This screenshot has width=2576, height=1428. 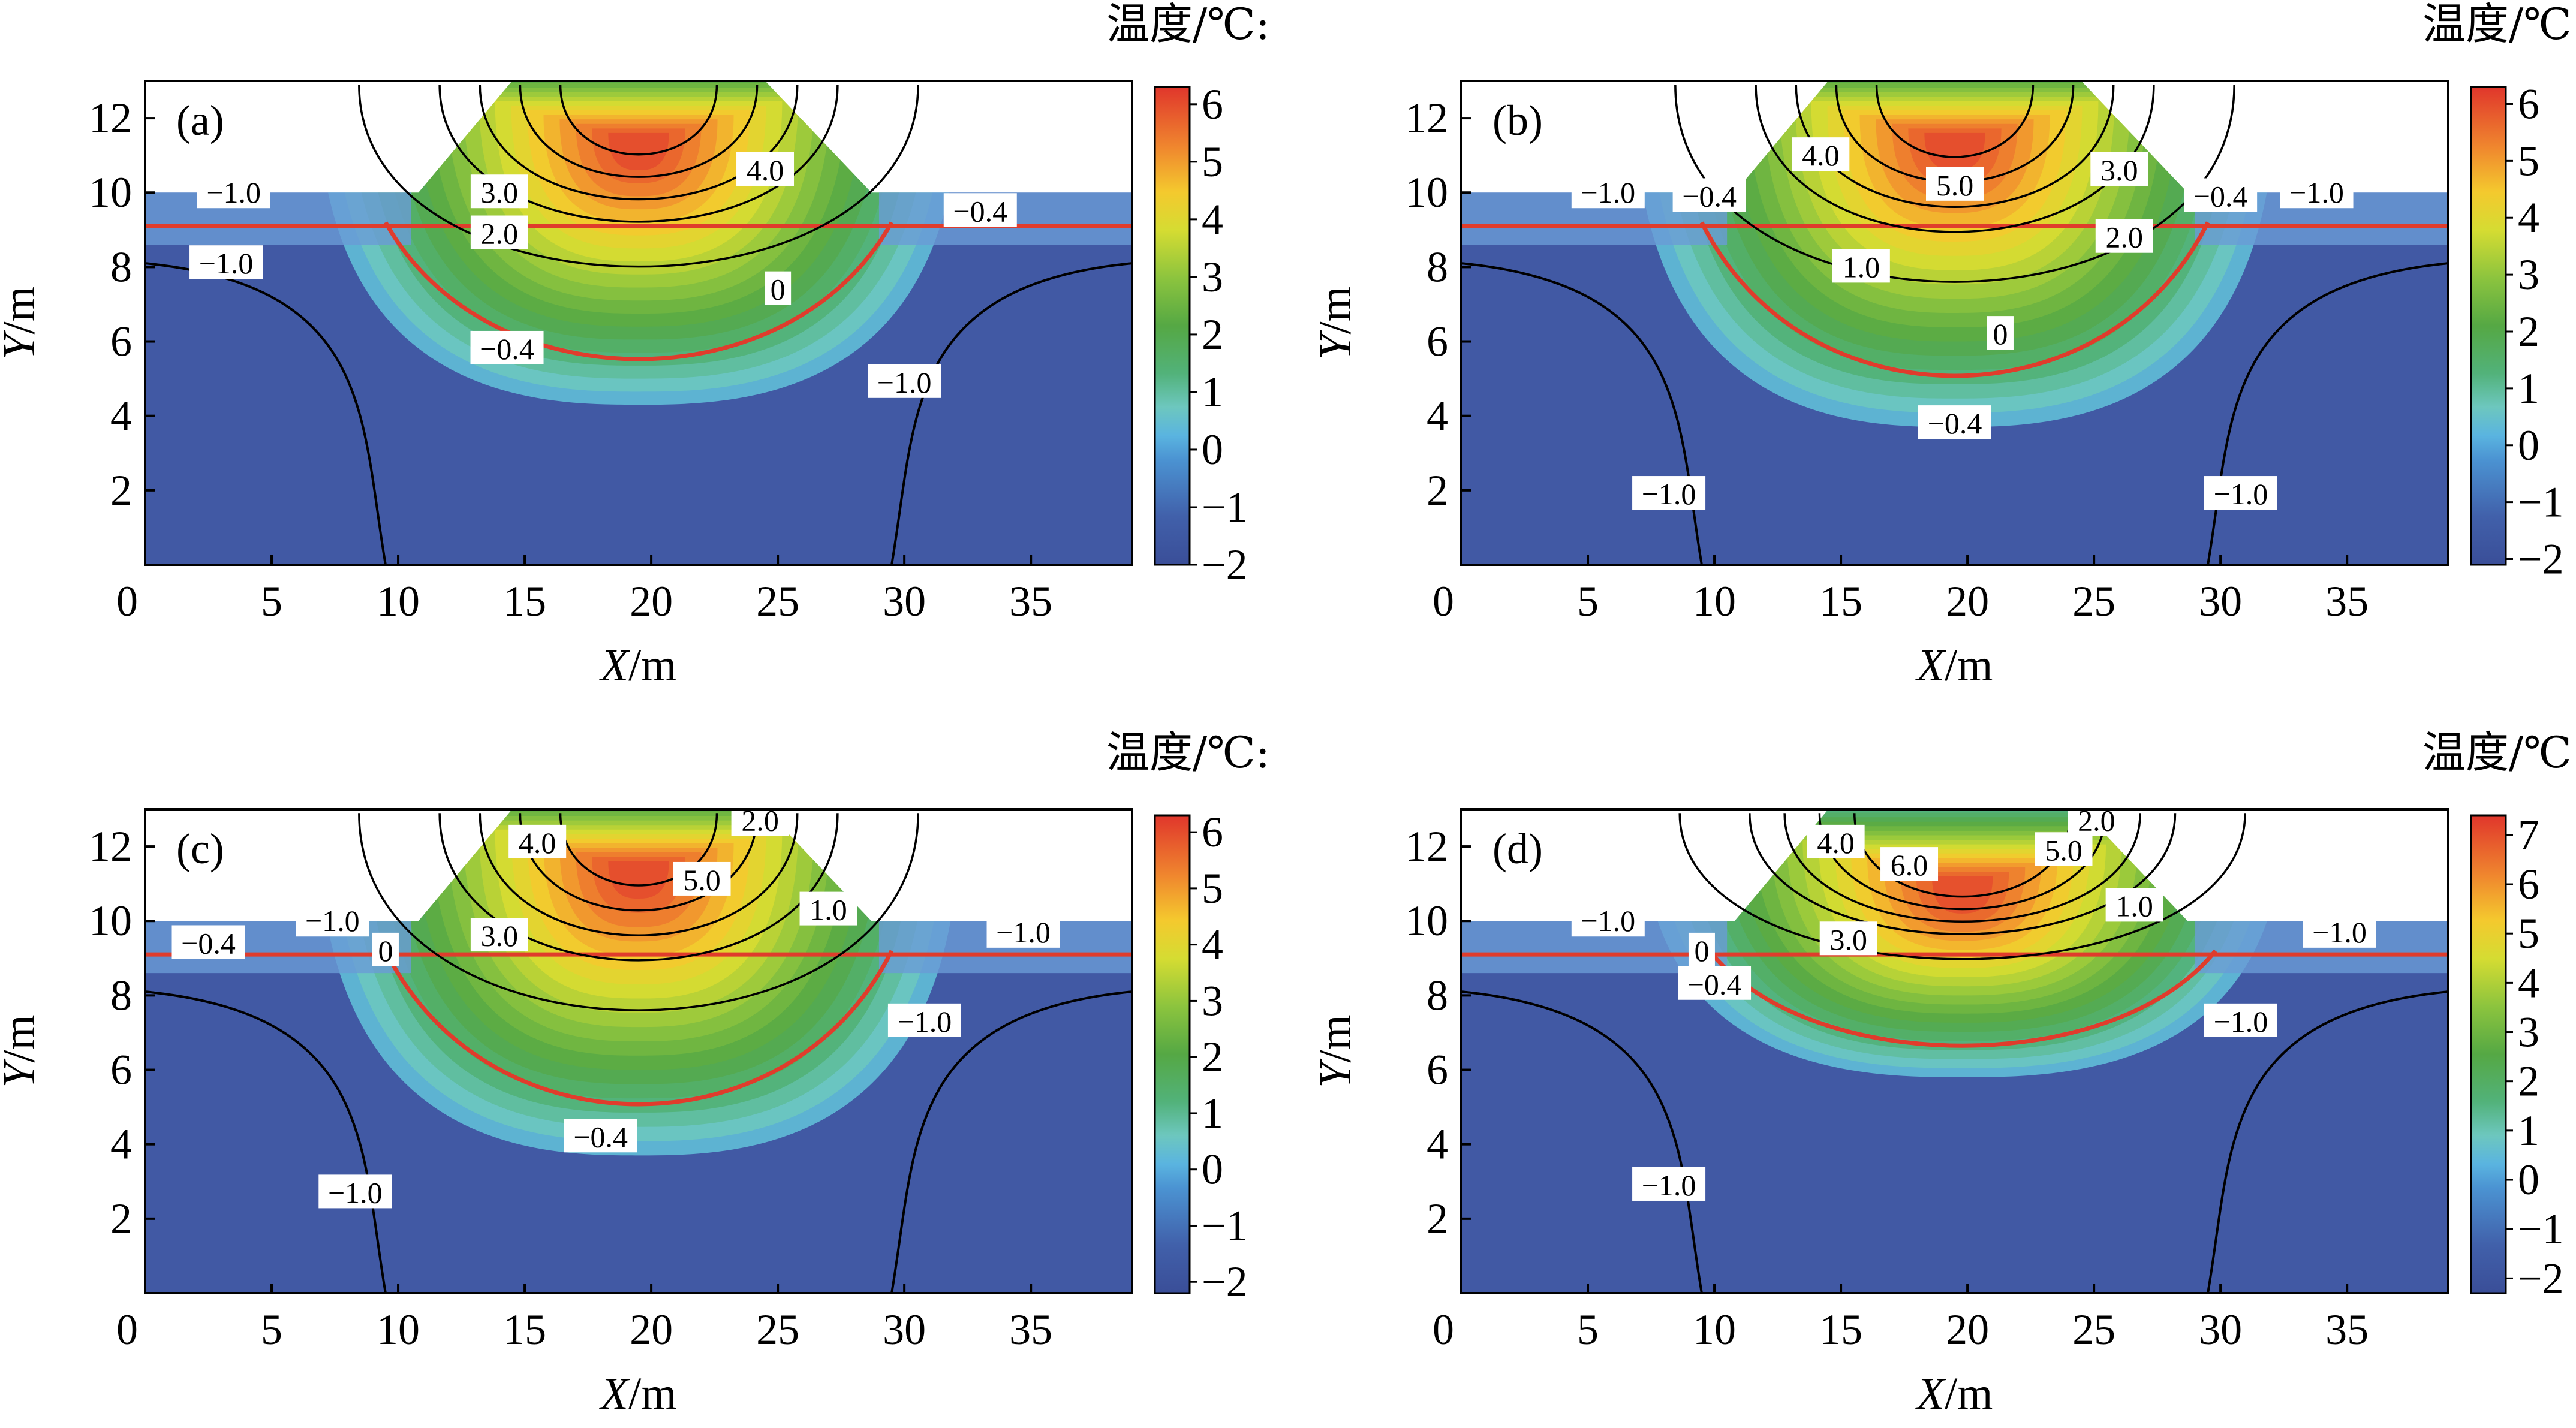 What do you see at coordinates (1582, 1141) in the screenshot?
I see `contour-minus1-left` at bounding box center [1582, 1141].